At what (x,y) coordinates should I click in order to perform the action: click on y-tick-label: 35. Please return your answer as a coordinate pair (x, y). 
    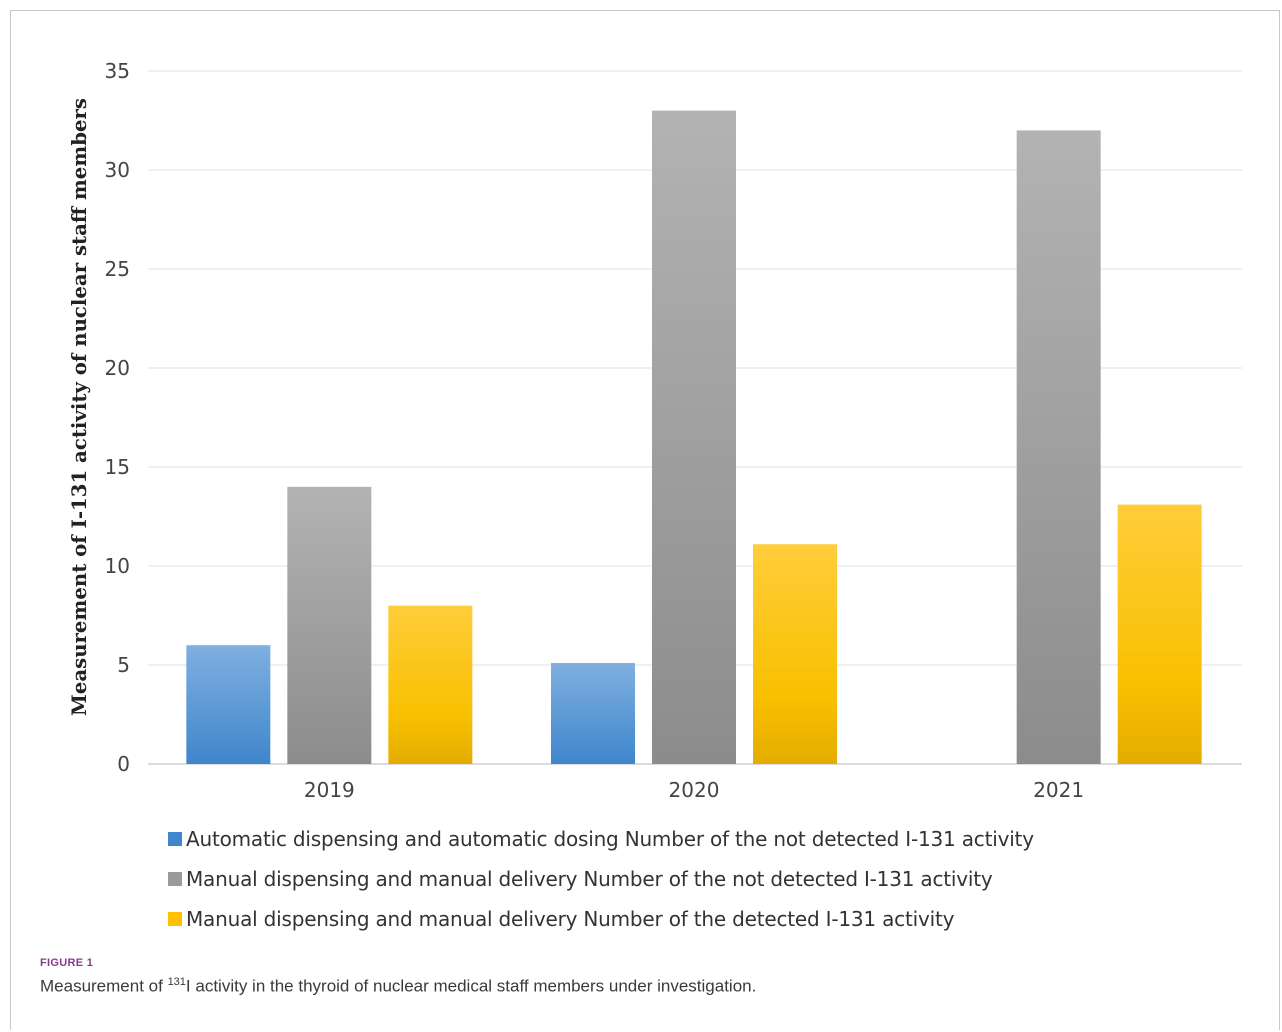
    Looking at the image, I should click on (117, 71).